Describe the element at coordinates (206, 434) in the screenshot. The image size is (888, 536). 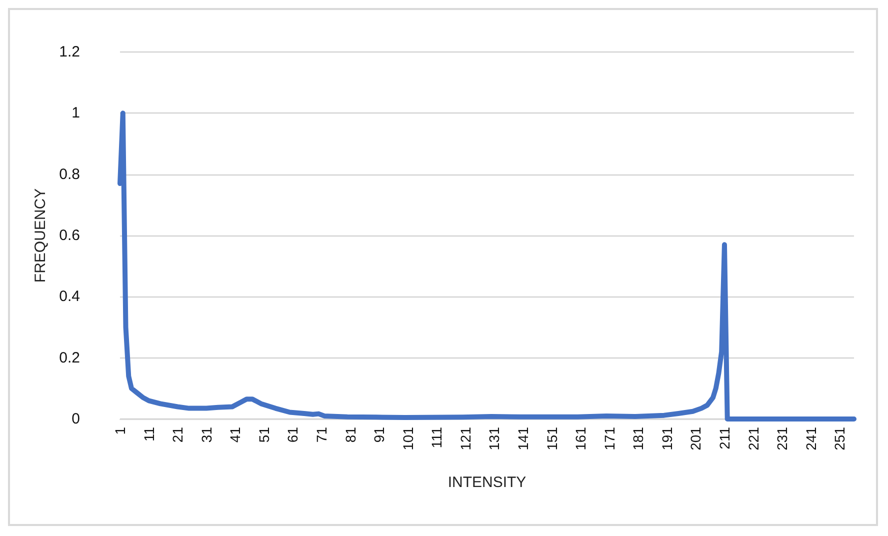
I see `x-tick-label: 31` at that location.